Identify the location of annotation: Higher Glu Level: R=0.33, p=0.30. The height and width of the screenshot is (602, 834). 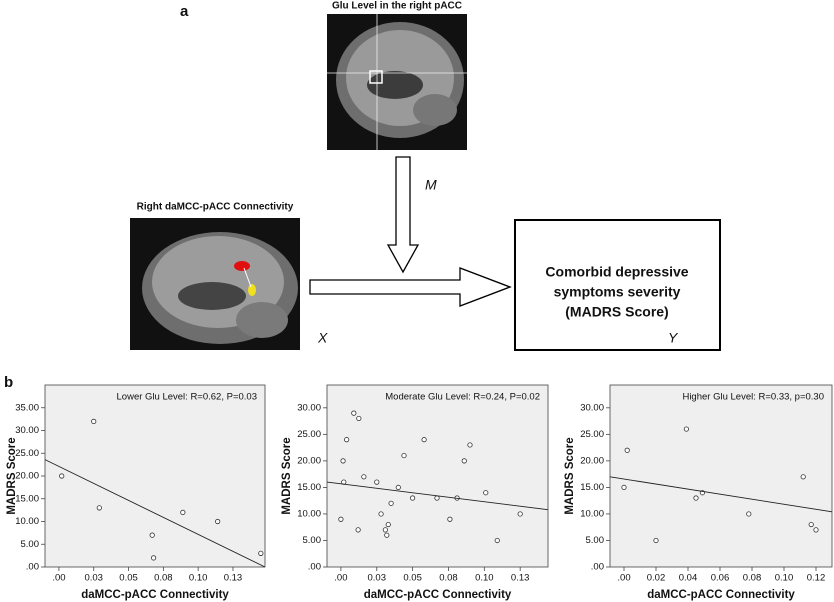
(753, 397).